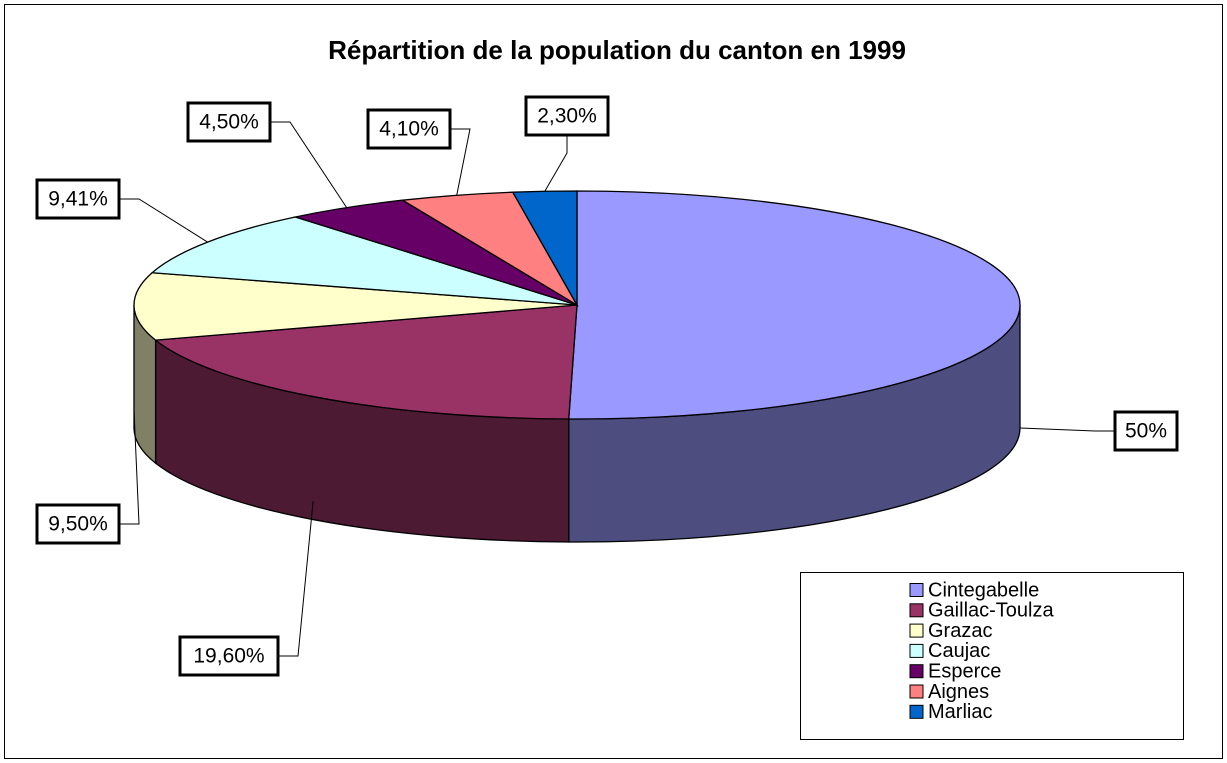 The height and width of the screenshot is (763, 1227). Describe the element at coordinates (959, 651) in the screenshot. I see `legend-label: Caujac` at that location.